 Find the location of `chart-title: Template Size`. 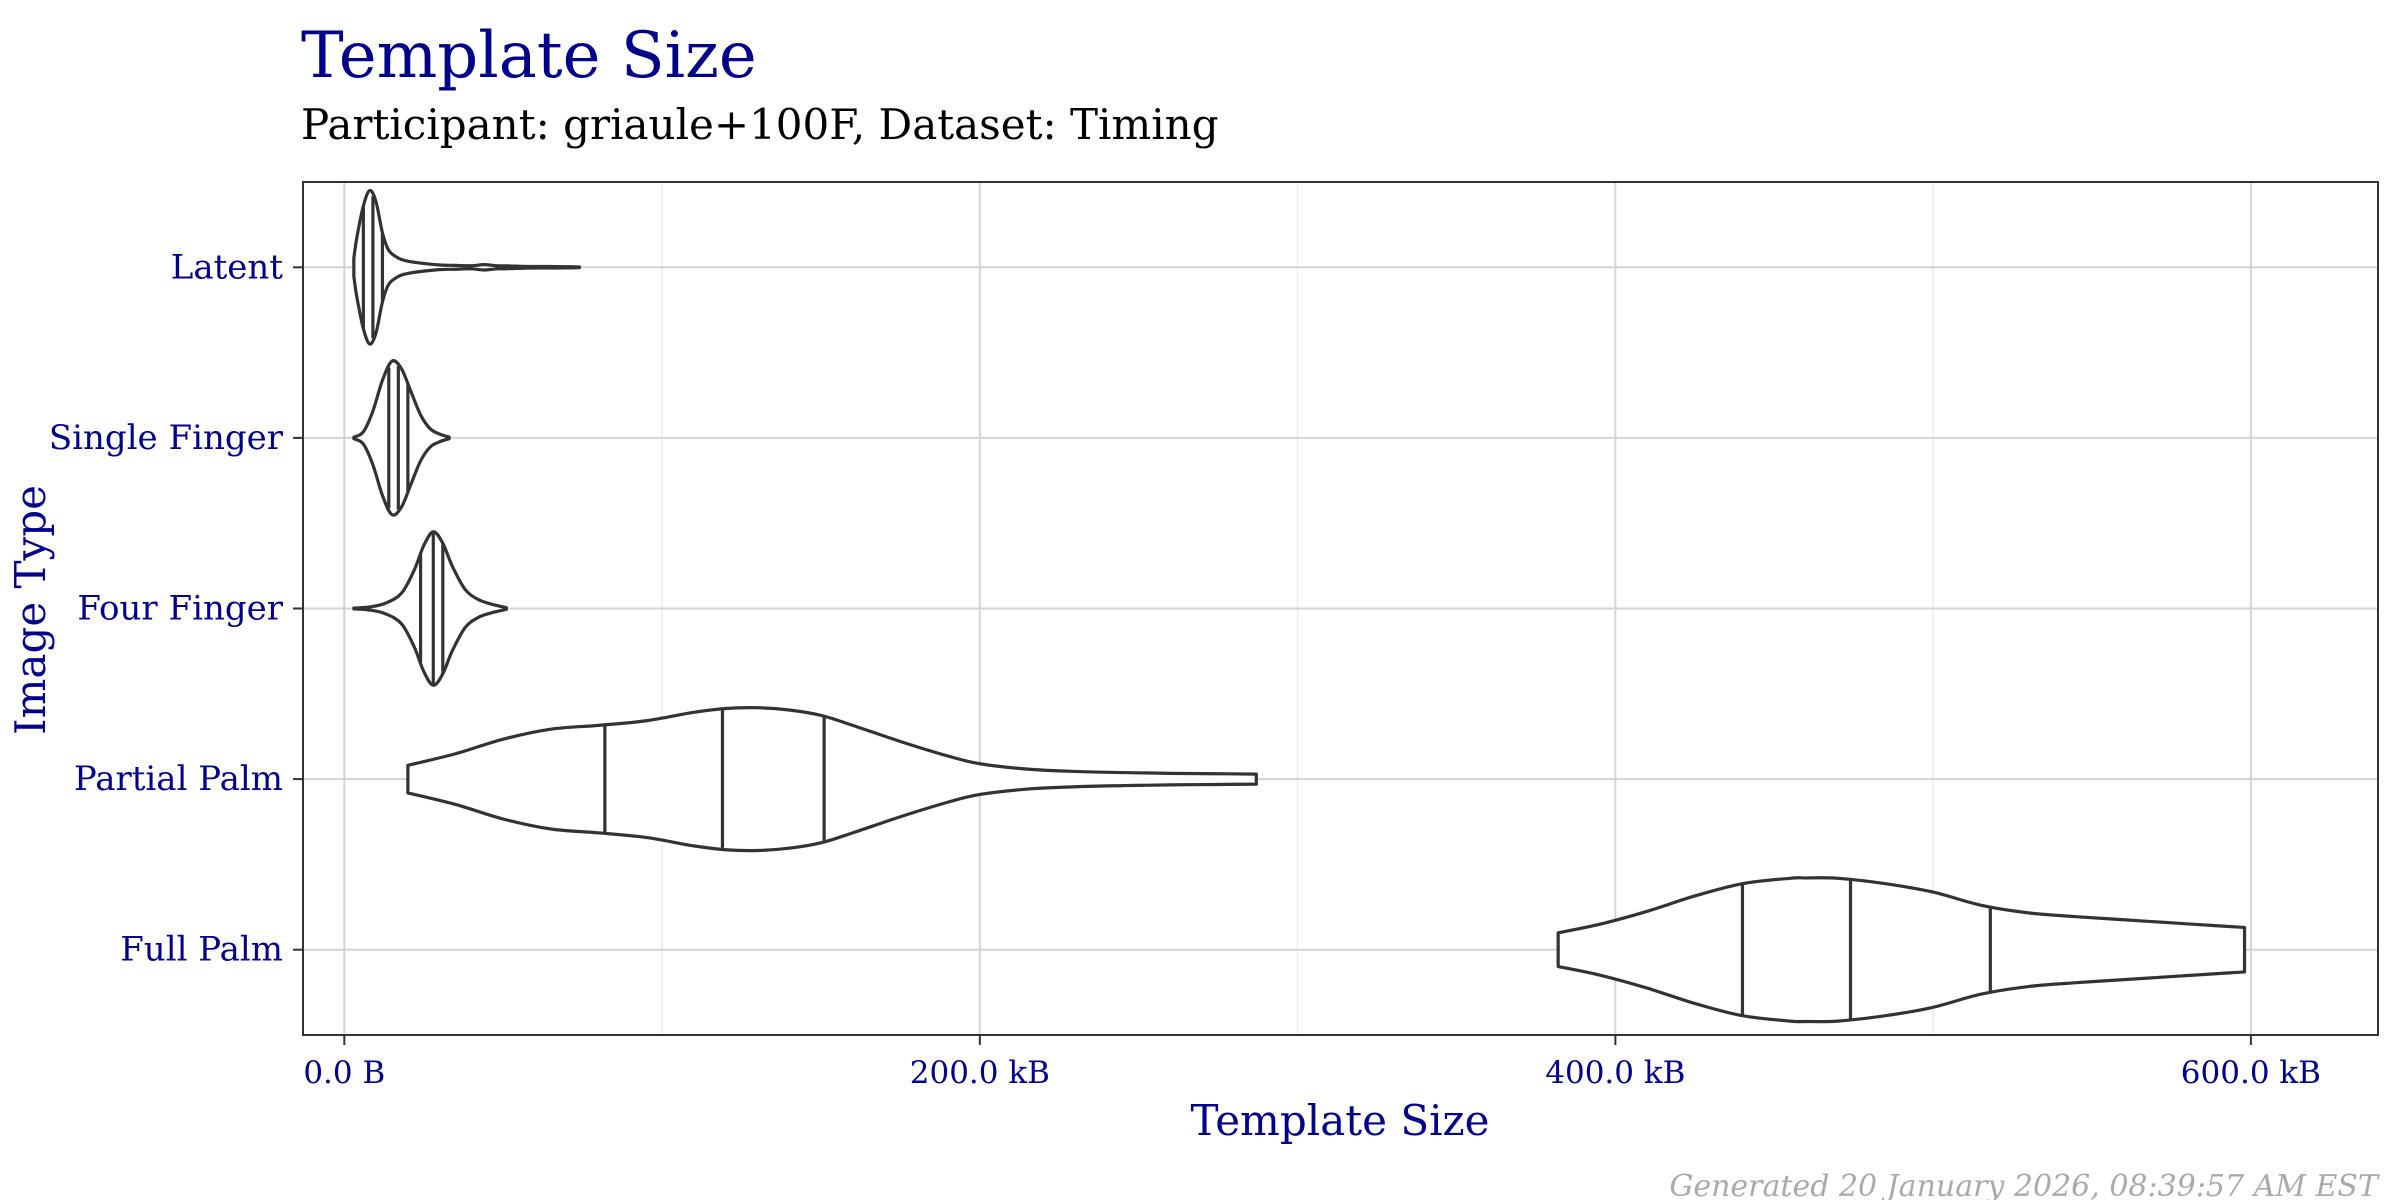

chart-title: Template Size is located at coordinates (529, 56).